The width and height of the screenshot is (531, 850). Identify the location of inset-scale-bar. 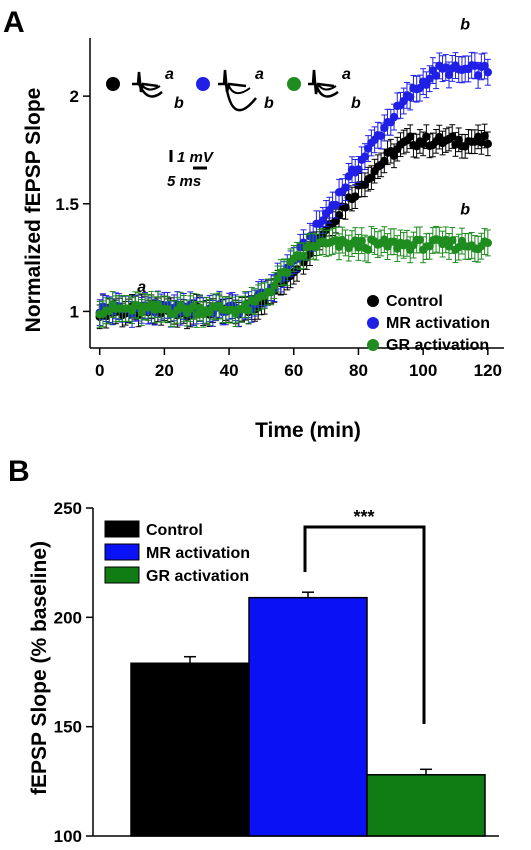
(188, 160).